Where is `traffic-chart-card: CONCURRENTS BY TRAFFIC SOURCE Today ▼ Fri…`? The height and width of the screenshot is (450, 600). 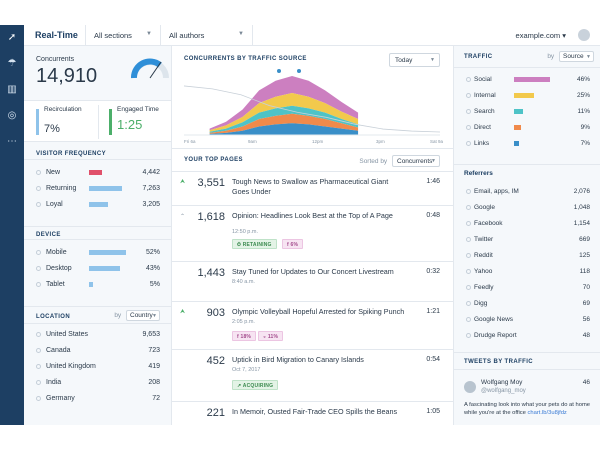 traffic-chart-card: CONCURRENTS BY TRAFFIC SOURCE Today ▼ Fri… is located at coordinates (312, 97).